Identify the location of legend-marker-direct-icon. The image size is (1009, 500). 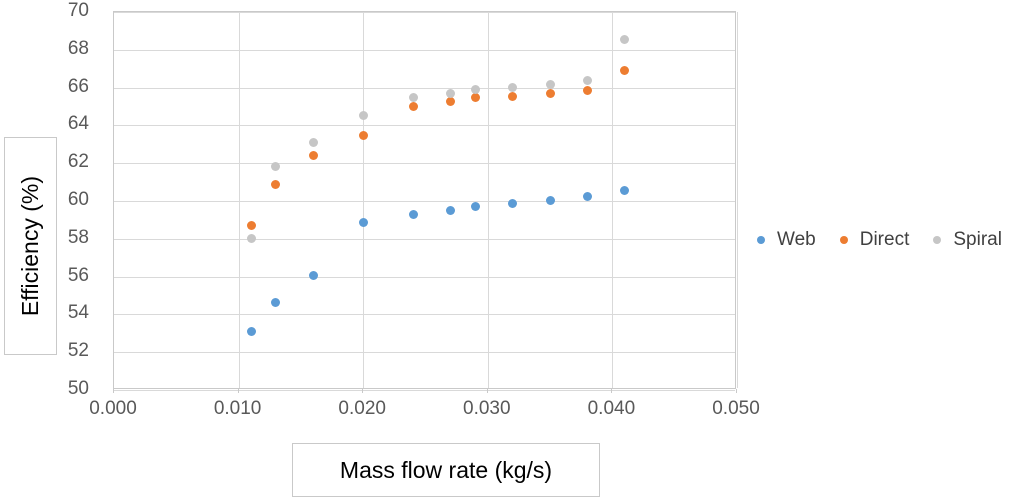
(843, 240).